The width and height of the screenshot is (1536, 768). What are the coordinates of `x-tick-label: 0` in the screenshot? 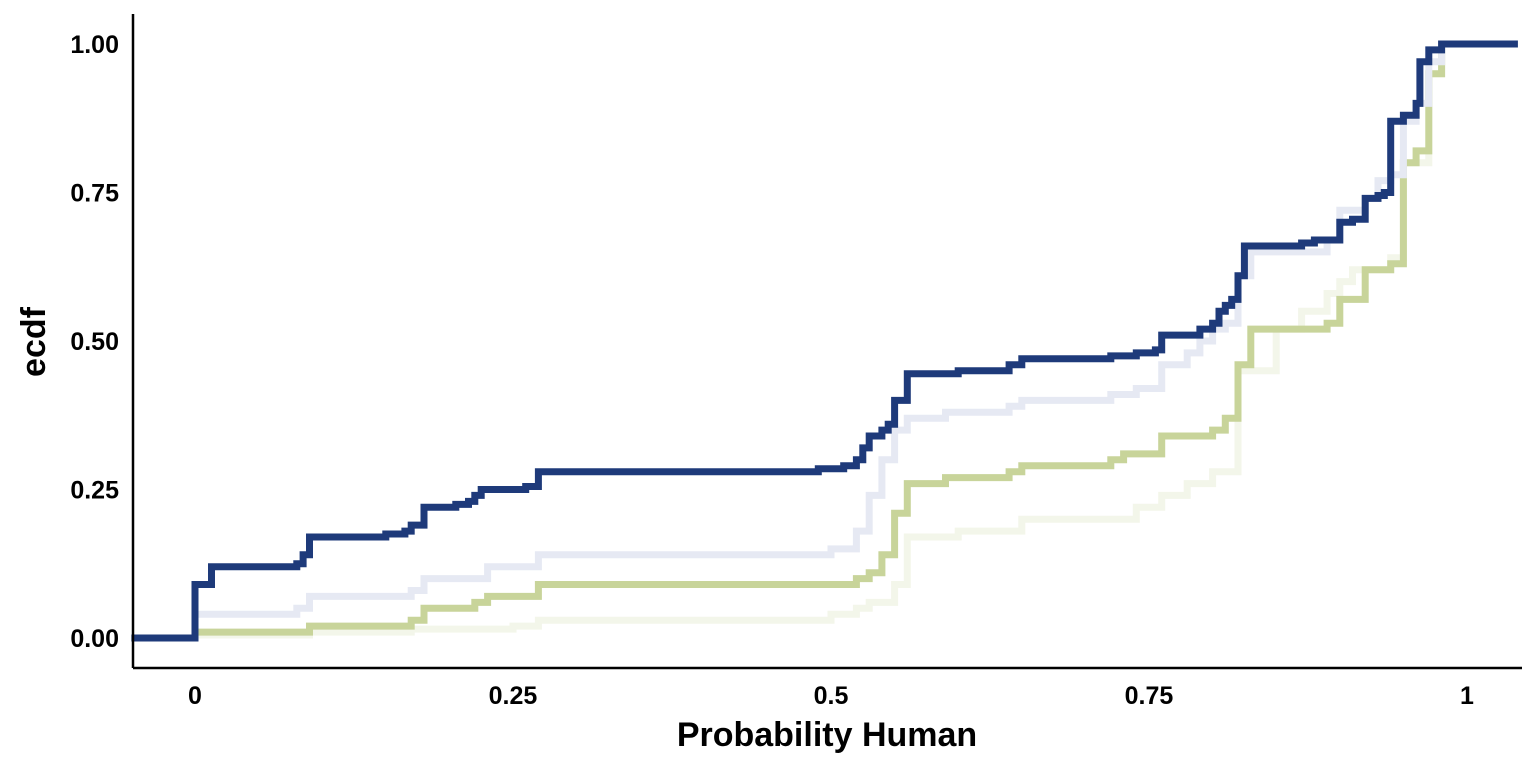 It's located at (195, 696).